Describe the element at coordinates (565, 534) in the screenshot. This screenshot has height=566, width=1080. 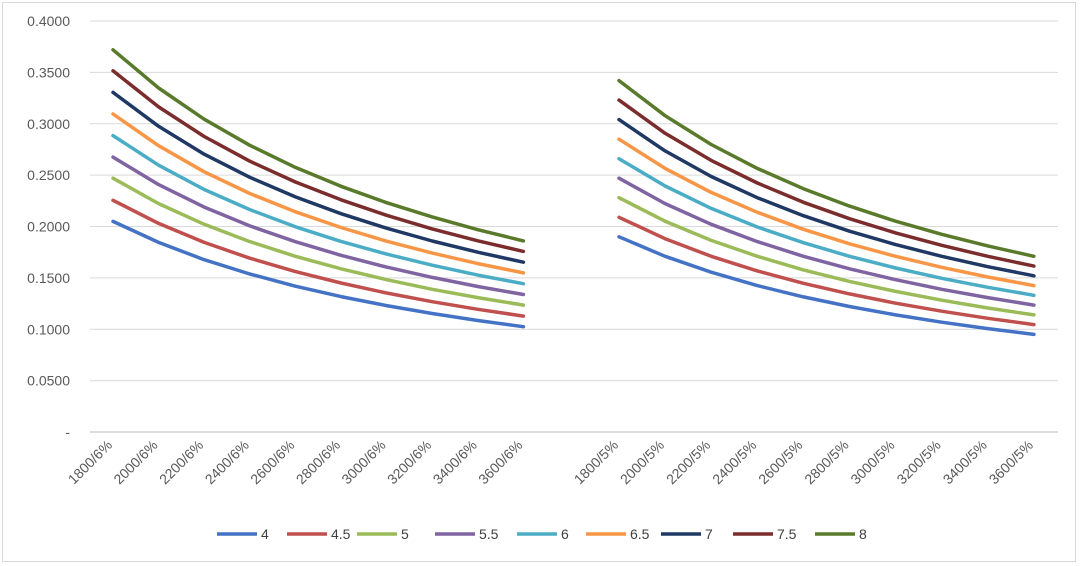
I see `legend-label: 6` at that location.